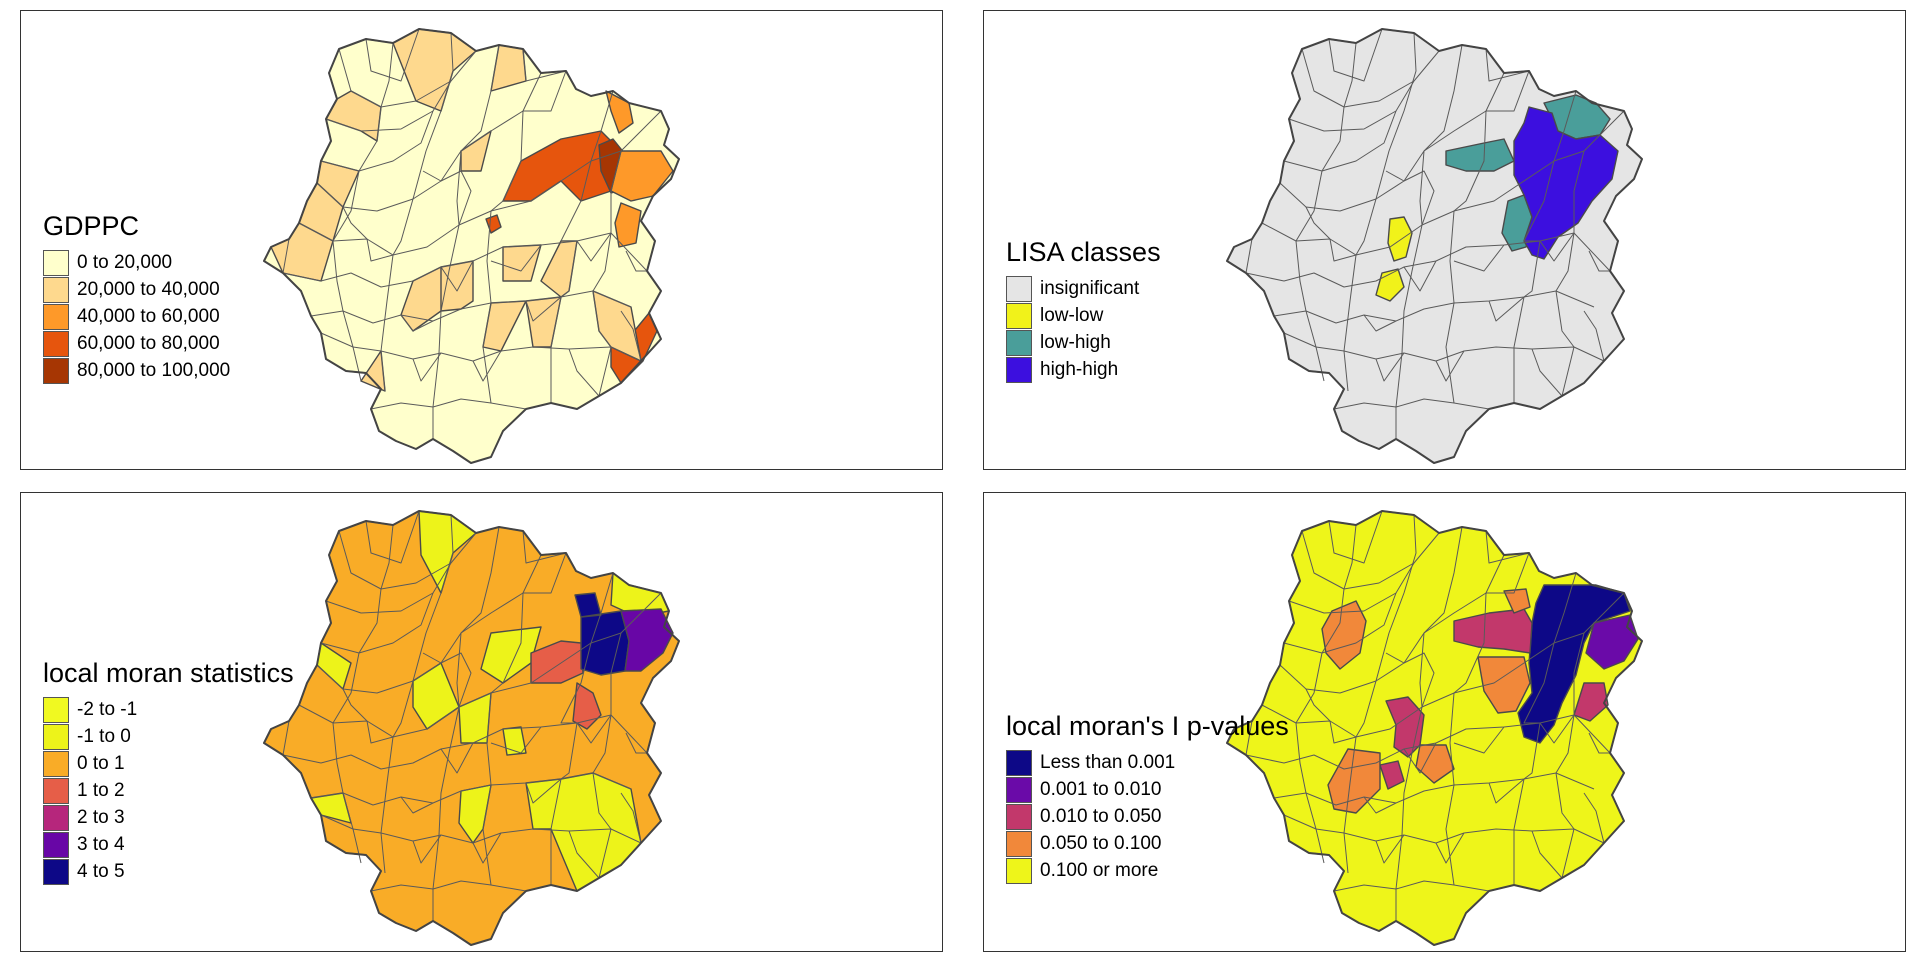 This screenshot has height=960, width=1920. Describe the element at coordinates (1083, 369) in the screenshot. I see `lisa-legend-item: high-high` at that location.